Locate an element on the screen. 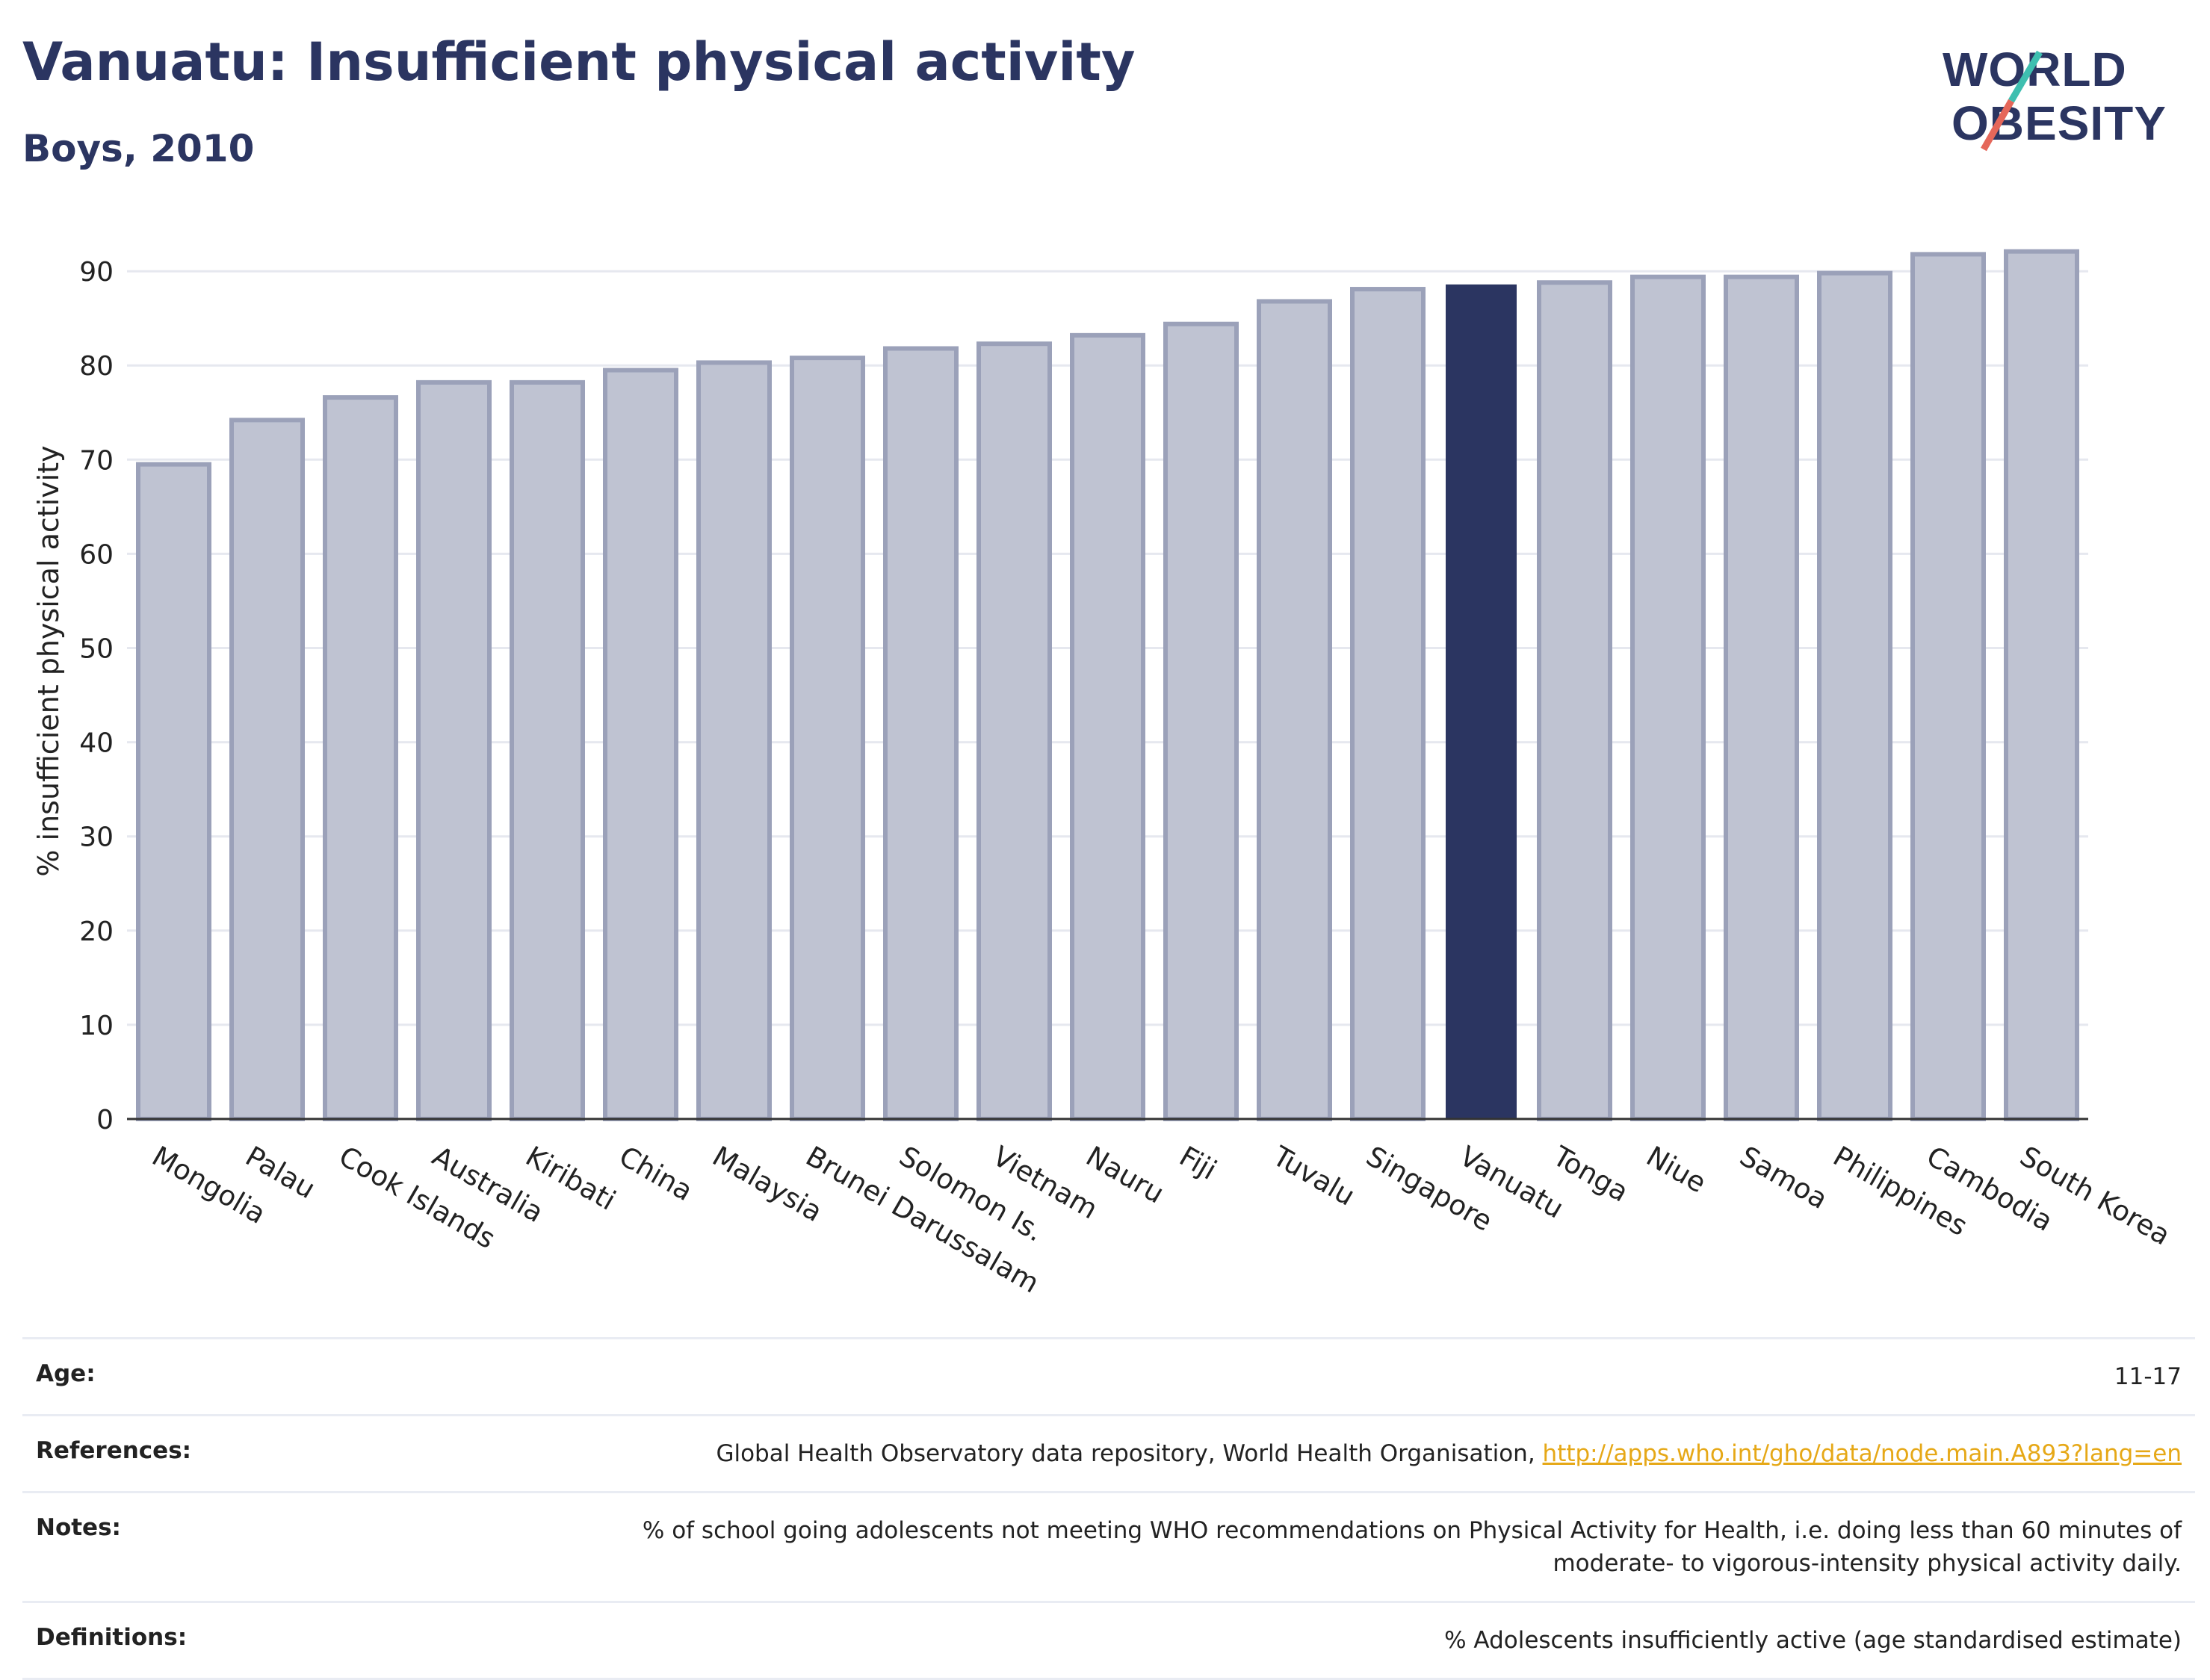 Image resolution: width=2210 pixels, height=1680 pixels. bar-vietnam is located at coordinates (1014, 731).